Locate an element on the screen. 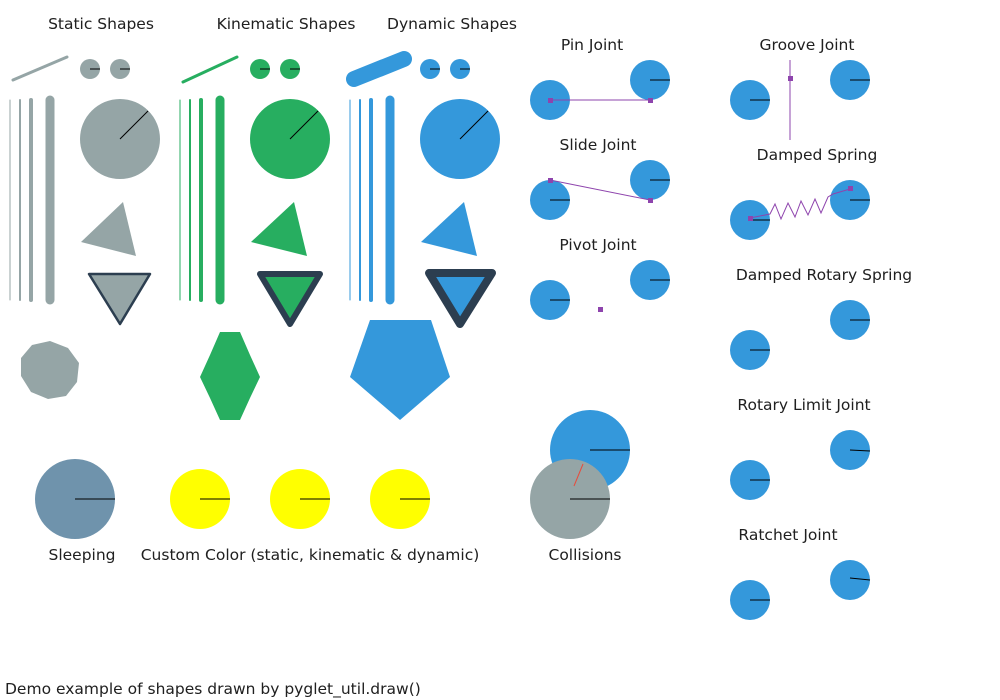 The image size is (1000, 700). rotary-limit-joint-label: Rotary Limit Joint is located at coordinates (803, 405).